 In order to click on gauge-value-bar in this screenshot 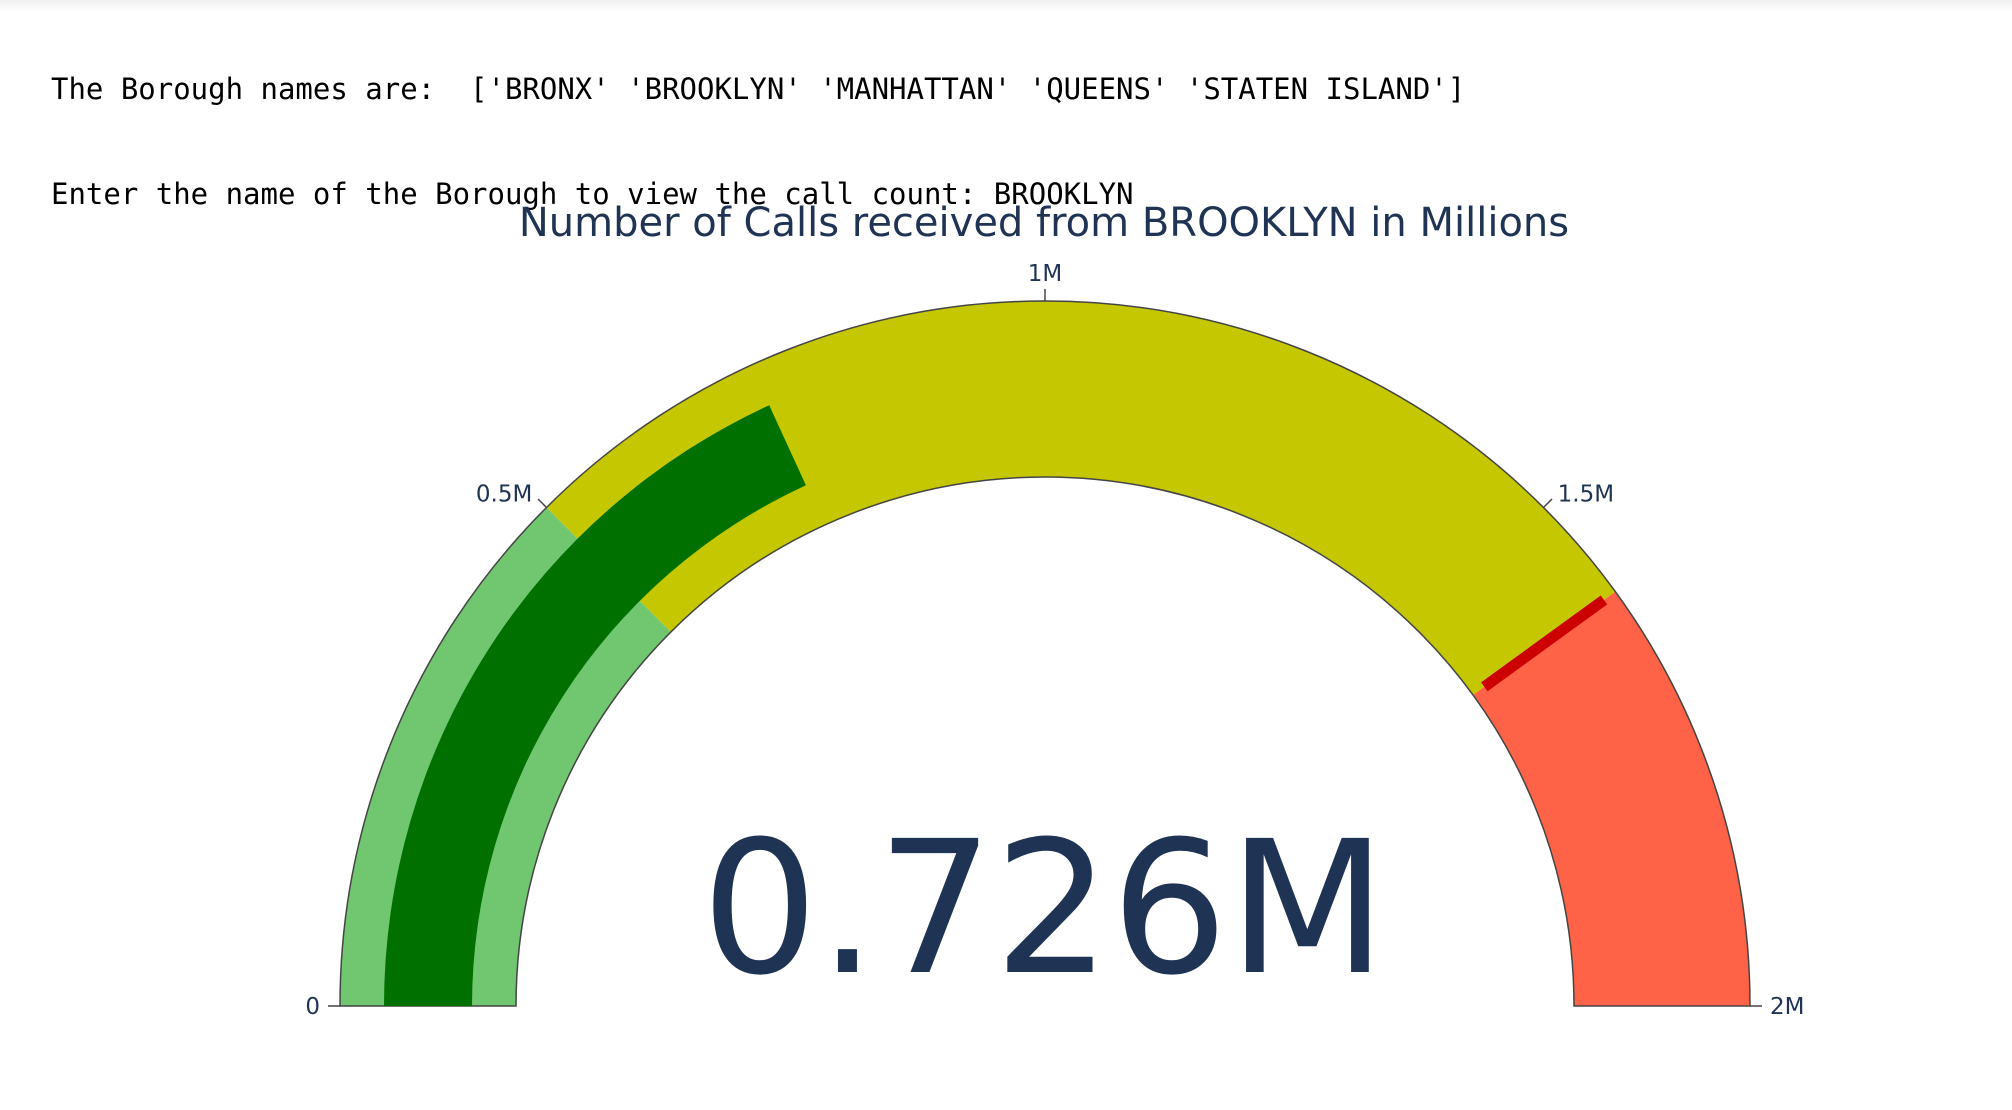, I will do `click(595, 705)`.